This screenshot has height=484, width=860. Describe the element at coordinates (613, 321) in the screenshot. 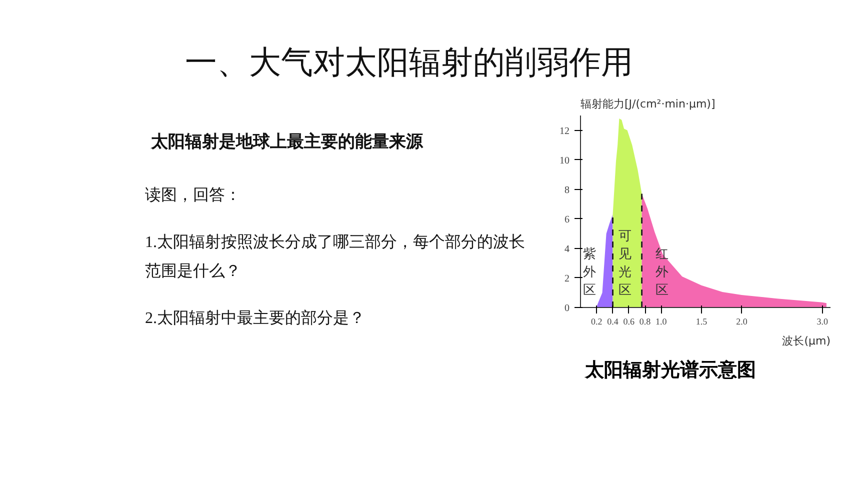

I see `x-tick-label: 0.4` at that location.